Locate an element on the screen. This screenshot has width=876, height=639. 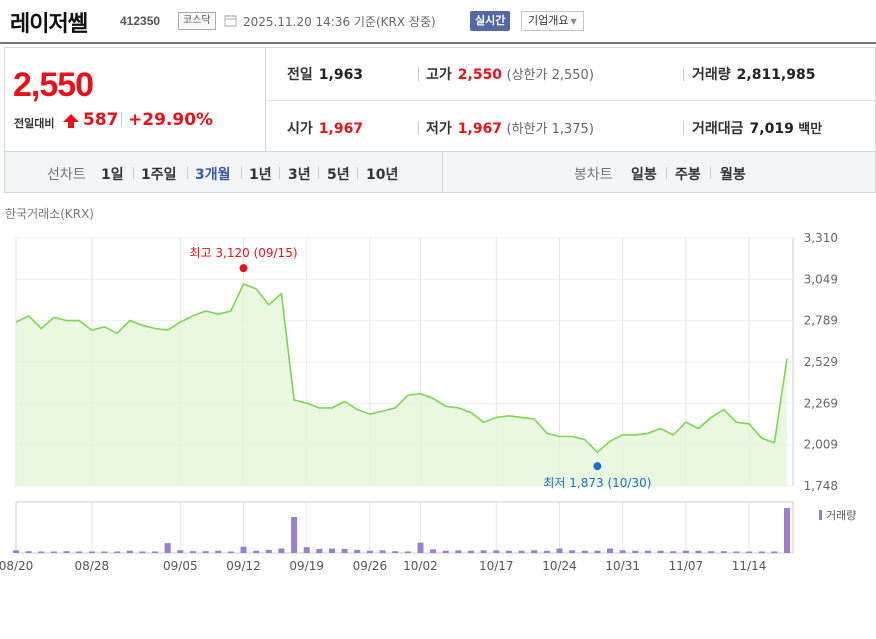
trade-value-stat: 거래대금 7,019 백만 is located at coordinates (757, 128).